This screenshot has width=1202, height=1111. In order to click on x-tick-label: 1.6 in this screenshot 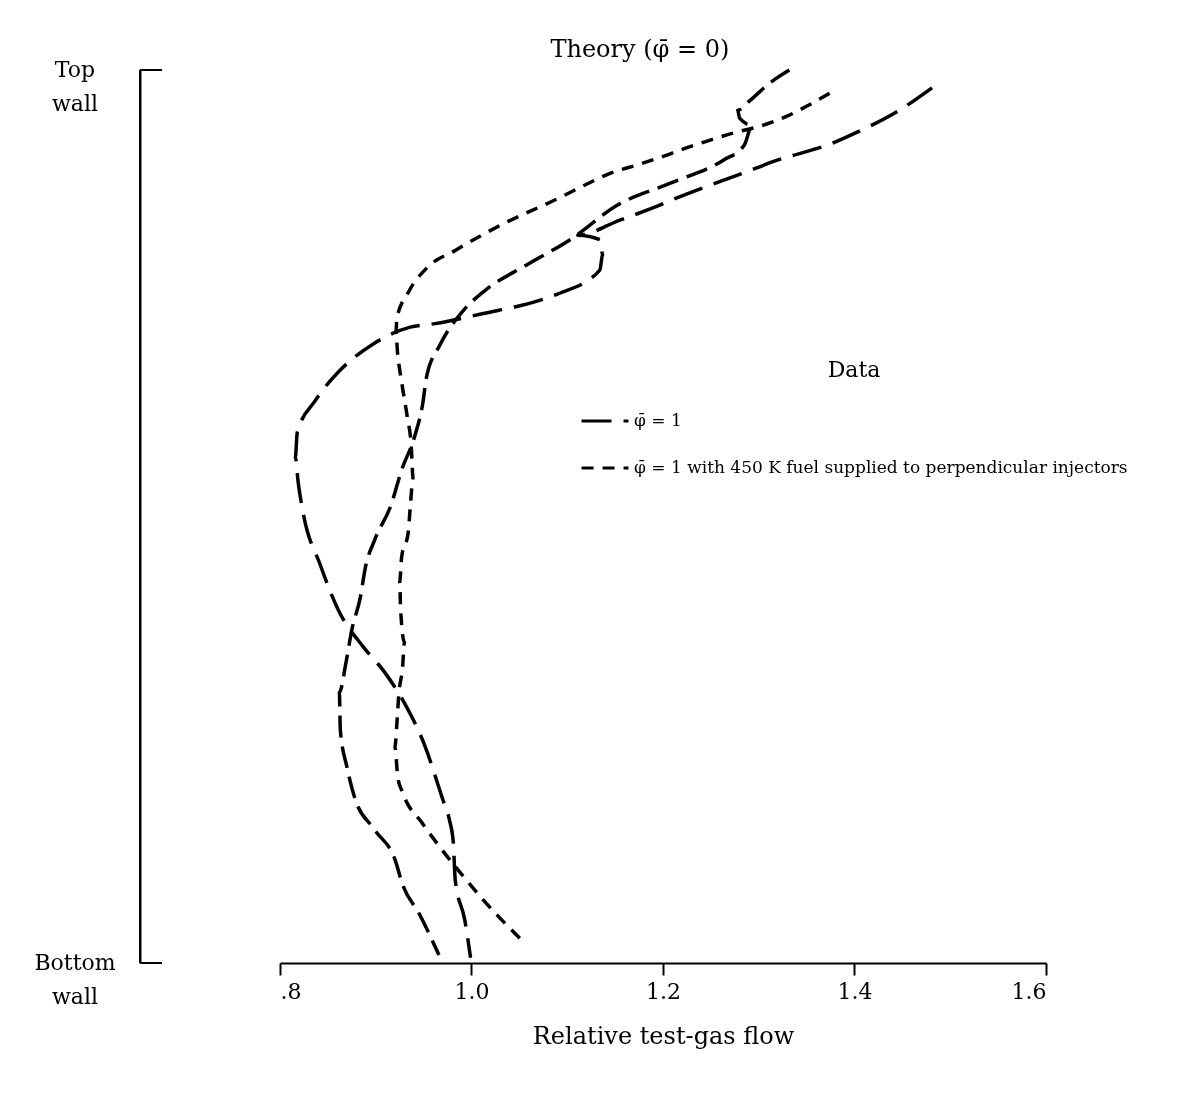, I will do `click(1029, 991)`.